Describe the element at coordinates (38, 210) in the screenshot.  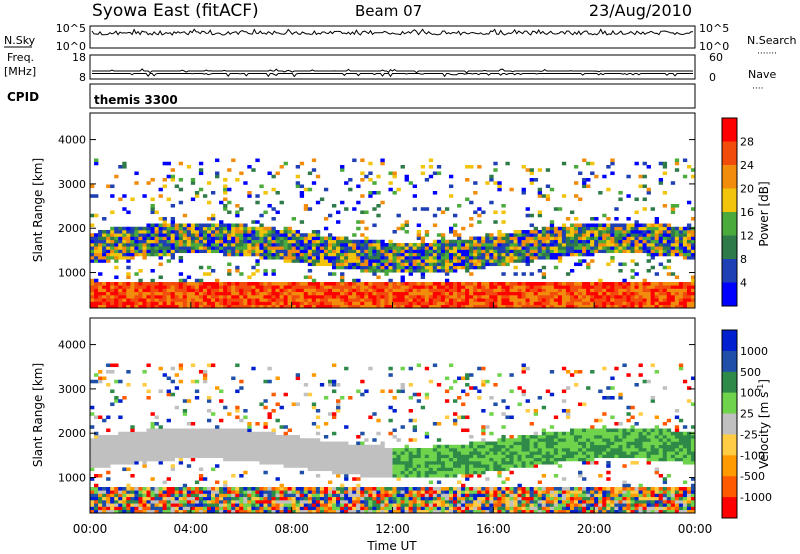
I see `power-ylabel: Slant Range [km]` at that location.